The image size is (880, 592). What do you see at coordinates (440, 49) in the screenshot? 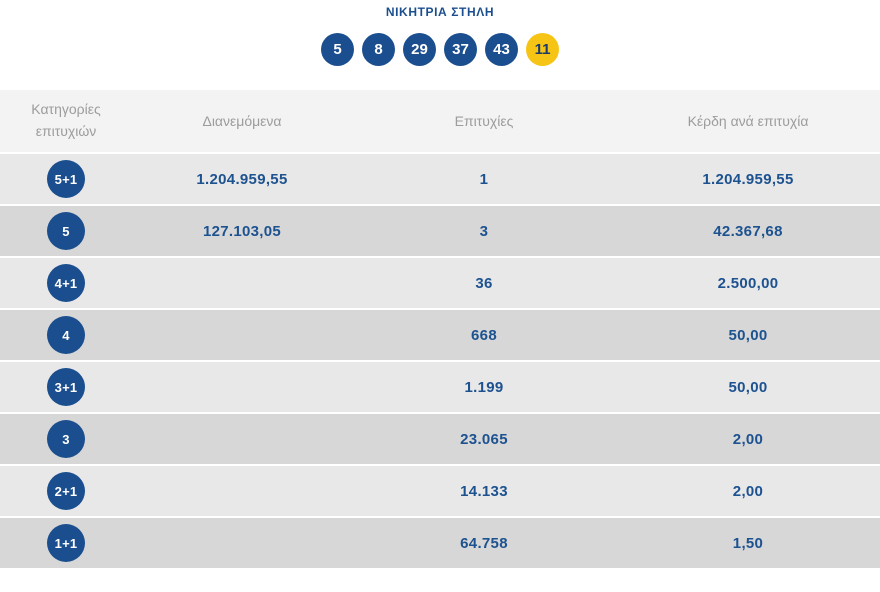
I see `winning-numbers-row: 5 8 29 37 43 11` at bounding box center [440, 49].